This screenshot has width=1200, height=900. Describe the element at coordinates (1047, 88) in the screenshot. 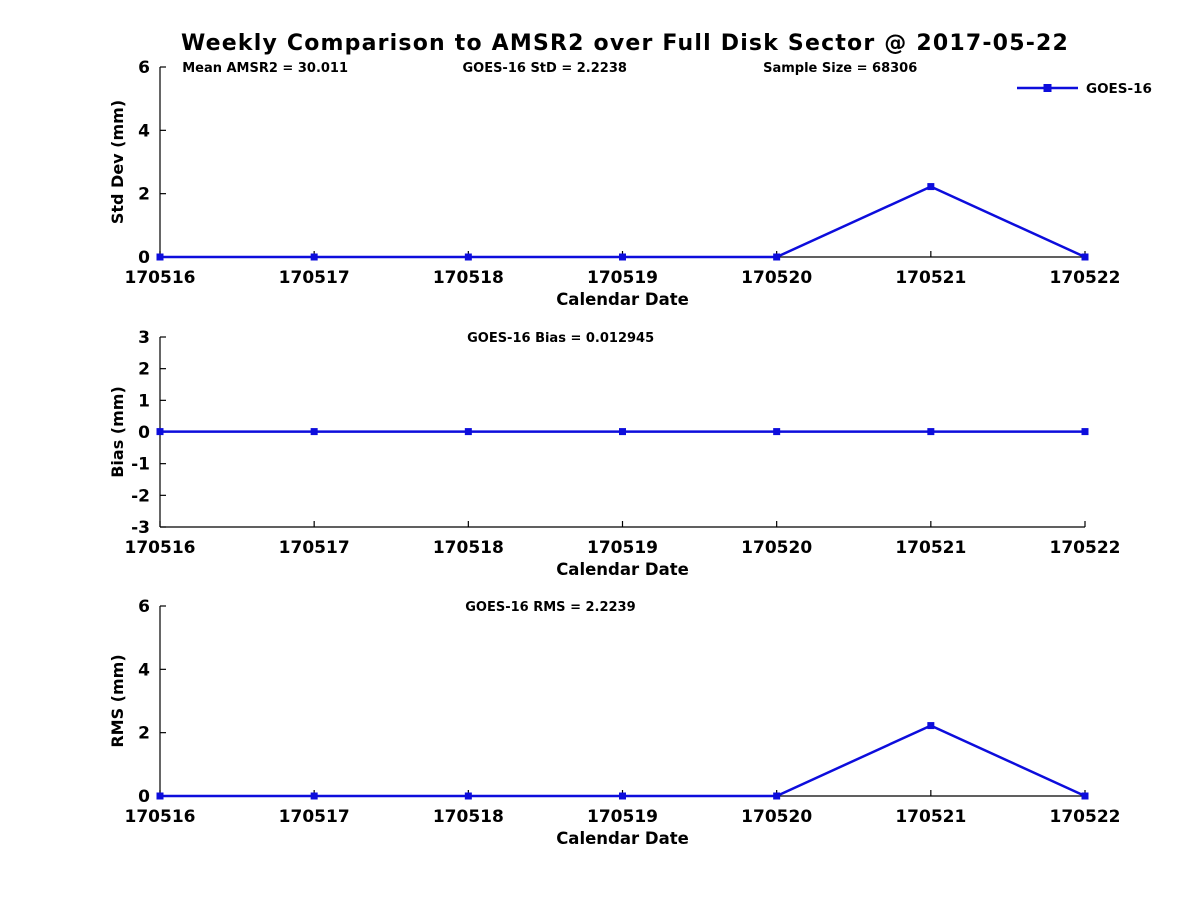

I see `legend-marker-sample` at that location.